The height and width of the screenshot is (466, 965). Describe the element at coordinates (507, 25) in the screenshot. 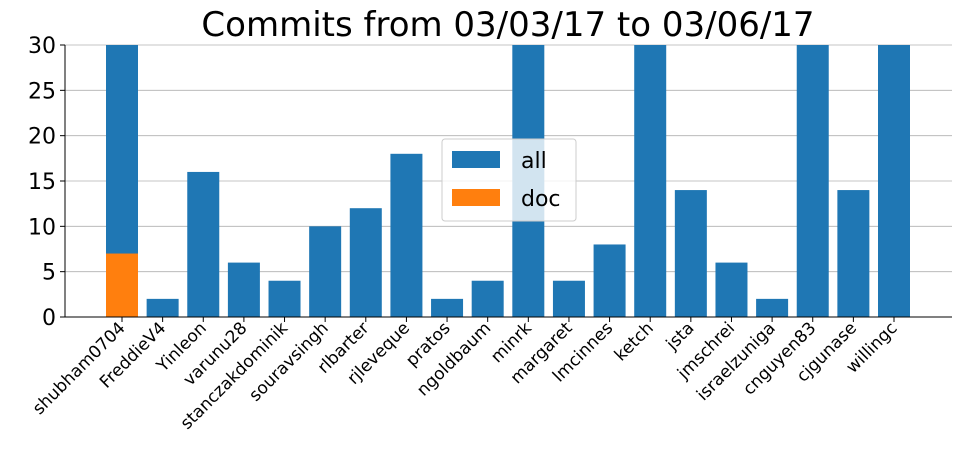

I see `chart-title: Commits from 03/03/17 to 03/06/17` at that location.